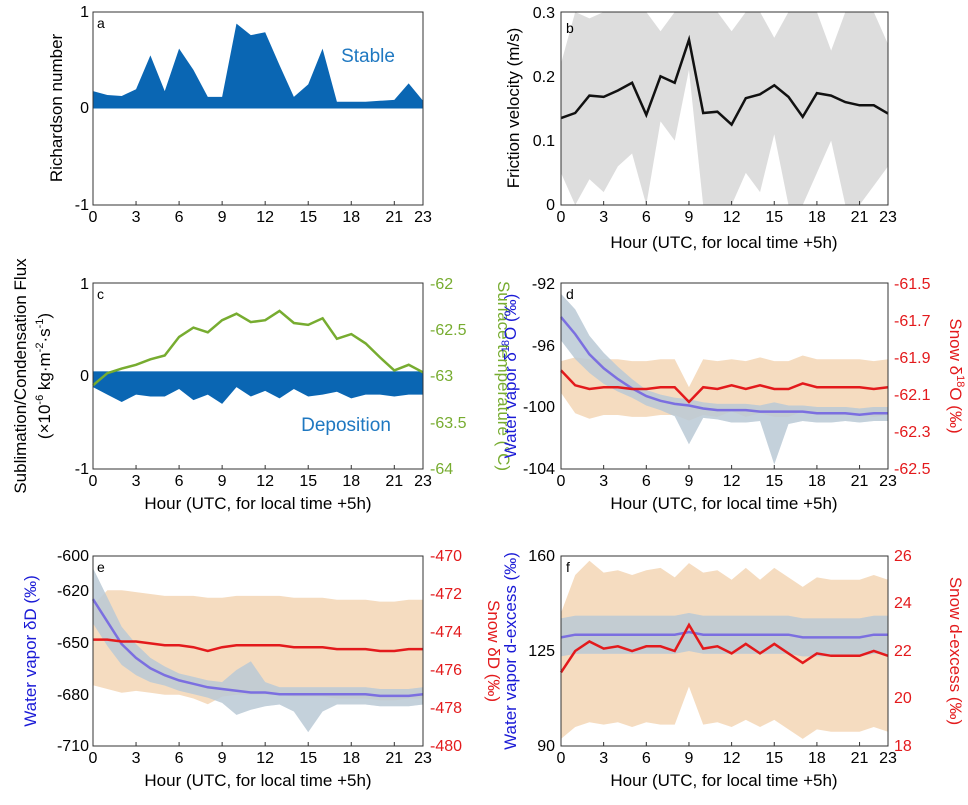  What do you see at coordinates (346, 425) in the screenshot?
I see `deposition-annotation: Deposition` at bounding box center [346, 425].